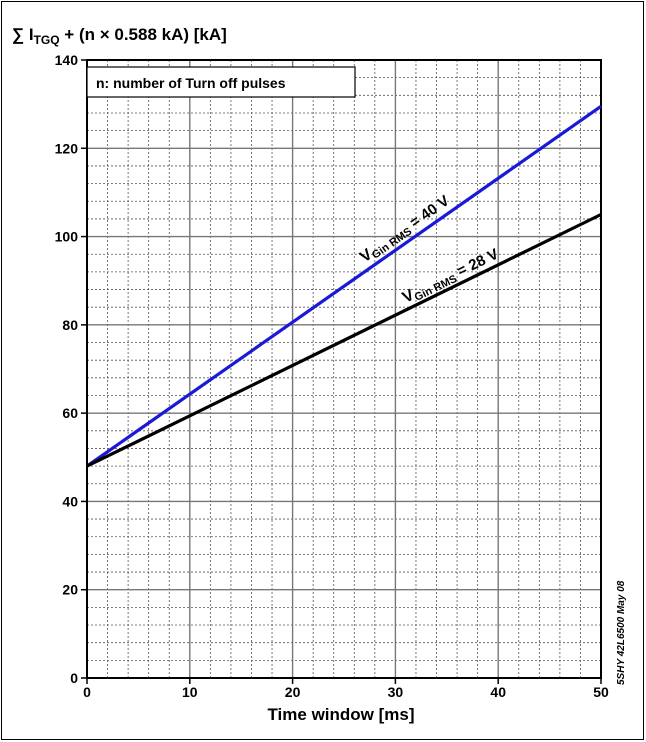 This screenshot has height=742, width=646. Describe the element at coordinates (67, 60) in the screenshot. I see `y-tick-label: 140` at that location.